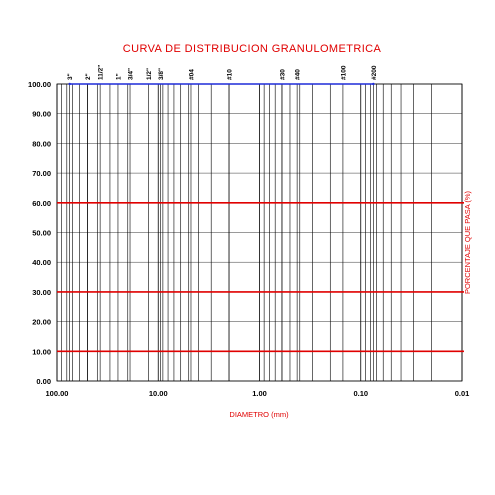 This screenshot has width=495, height=495. Describe the element at coordinates (119, 76) in the screenshot. I see `sieve-label: 1"` at that location.